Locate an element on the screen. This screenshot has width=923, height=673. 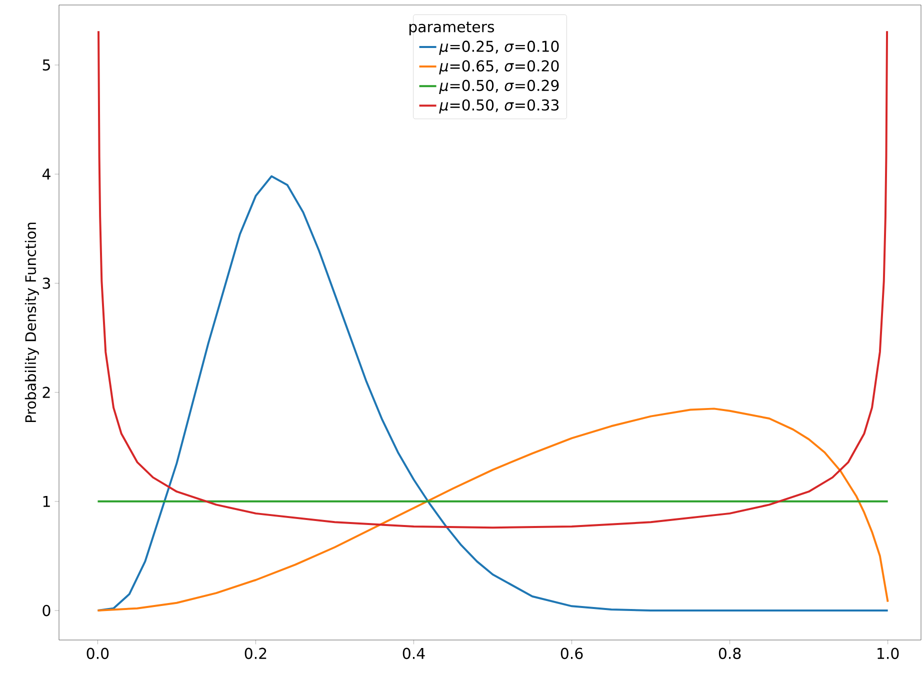
y-tick-label: 2 is located at coordinates (46, 392).